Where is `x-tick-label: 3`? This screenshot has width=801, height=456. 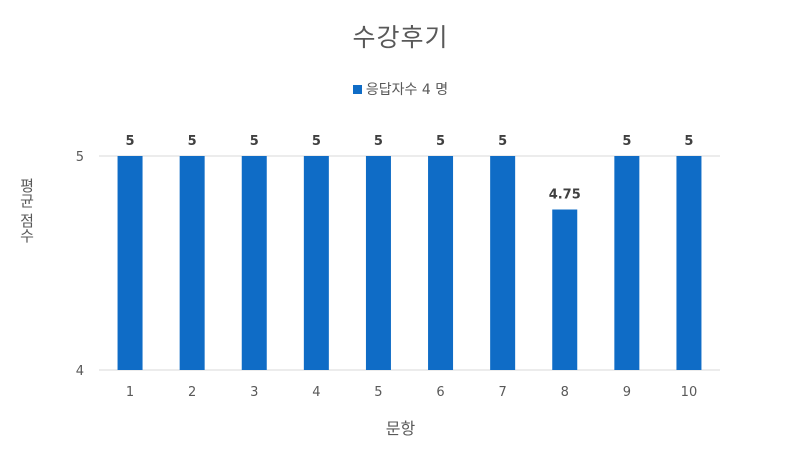 x-tick-label: 3 is located at coordinates (254, 392).